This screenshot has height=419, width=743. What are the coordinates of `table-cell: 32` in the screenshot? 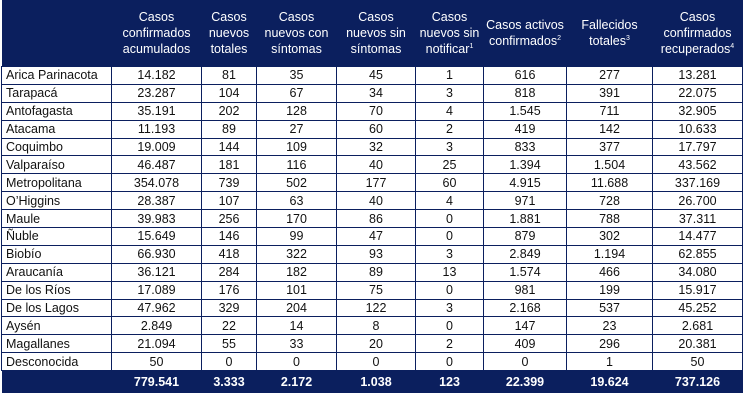 It's located at (376, 147).